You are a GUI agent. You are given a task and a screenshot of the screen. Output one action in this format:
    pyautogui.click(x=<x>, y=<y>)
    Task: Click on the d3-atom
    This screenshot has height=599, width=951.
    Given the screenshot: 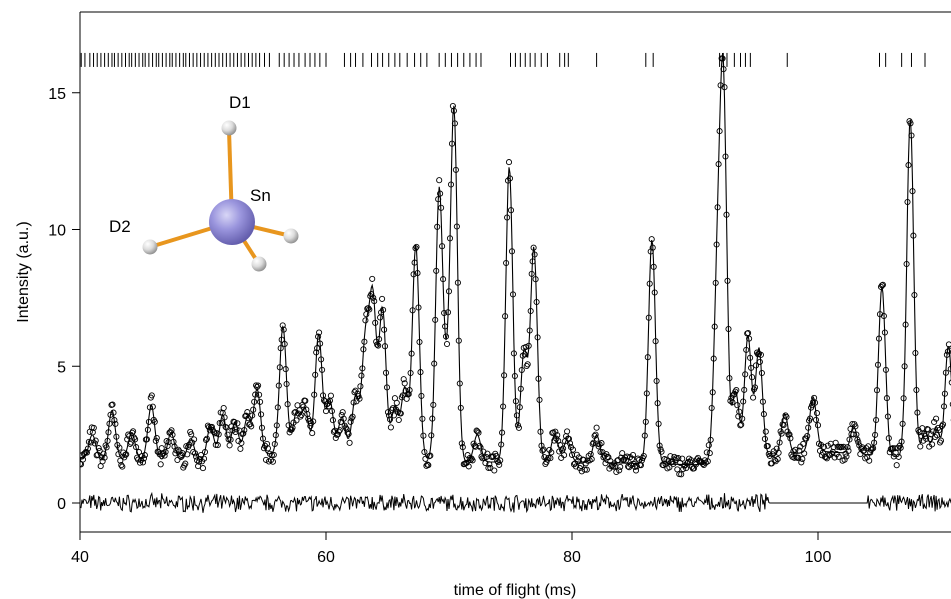 What is the action you would take?
    pyautogui.click(x=291, y=236)
    